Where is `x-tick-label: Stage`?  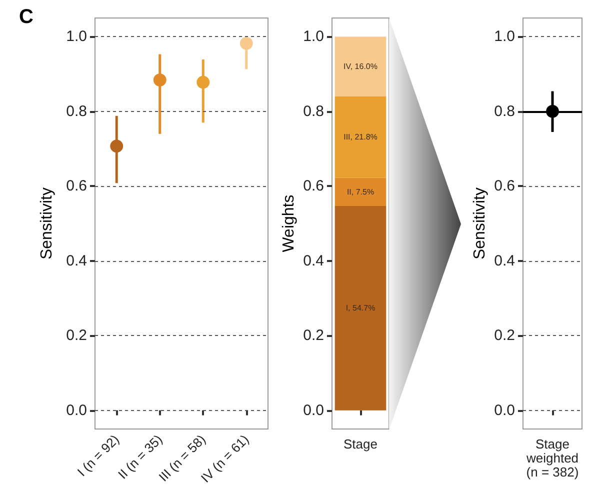
x-tick-label: Stage is located at coordinates (361, 444).